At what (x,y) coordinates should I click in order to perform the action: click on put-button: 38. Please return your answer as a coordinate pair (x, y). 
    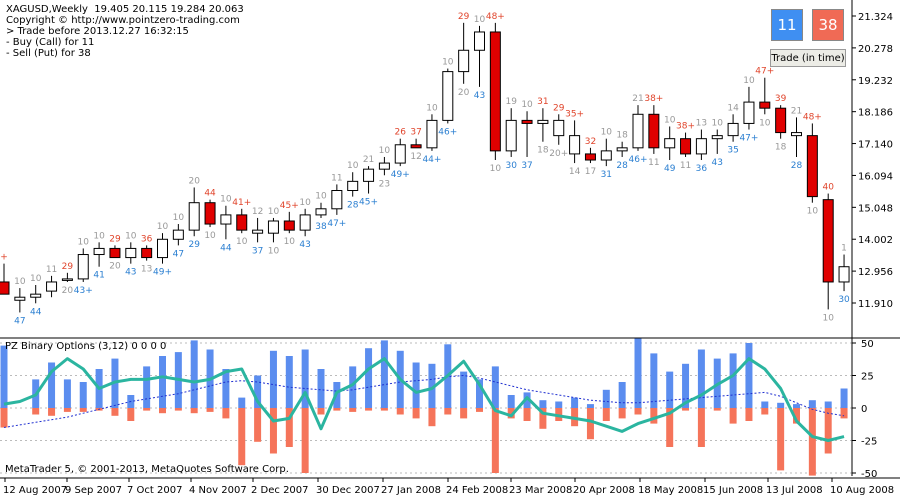
    Looking at the image, I should click on (828, 25).